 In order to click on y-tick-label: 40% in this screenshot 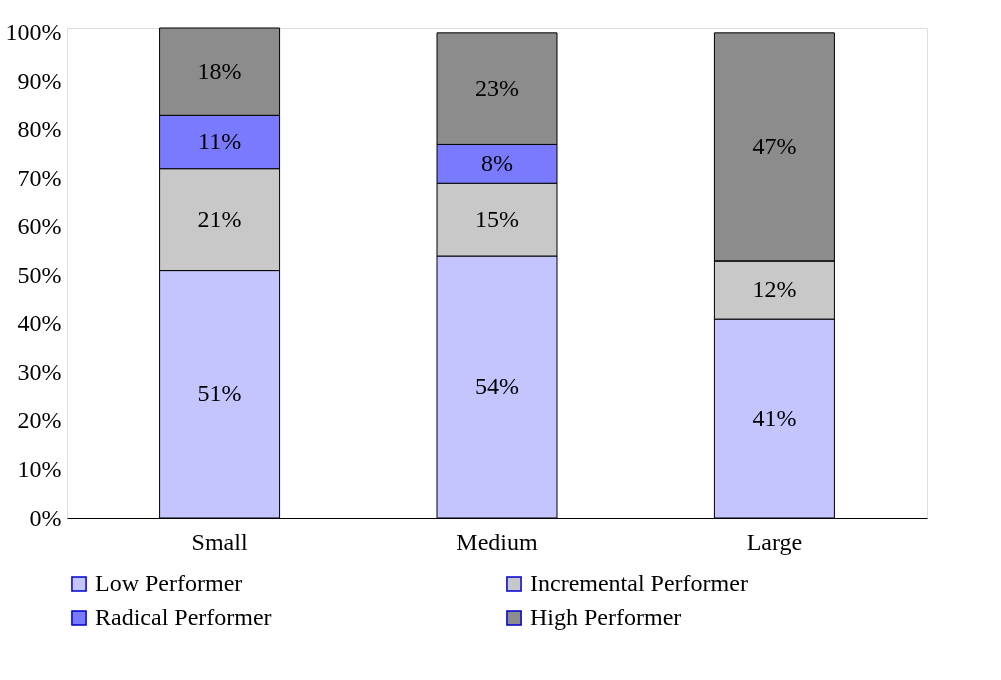, I will do `click(39, 323)`.